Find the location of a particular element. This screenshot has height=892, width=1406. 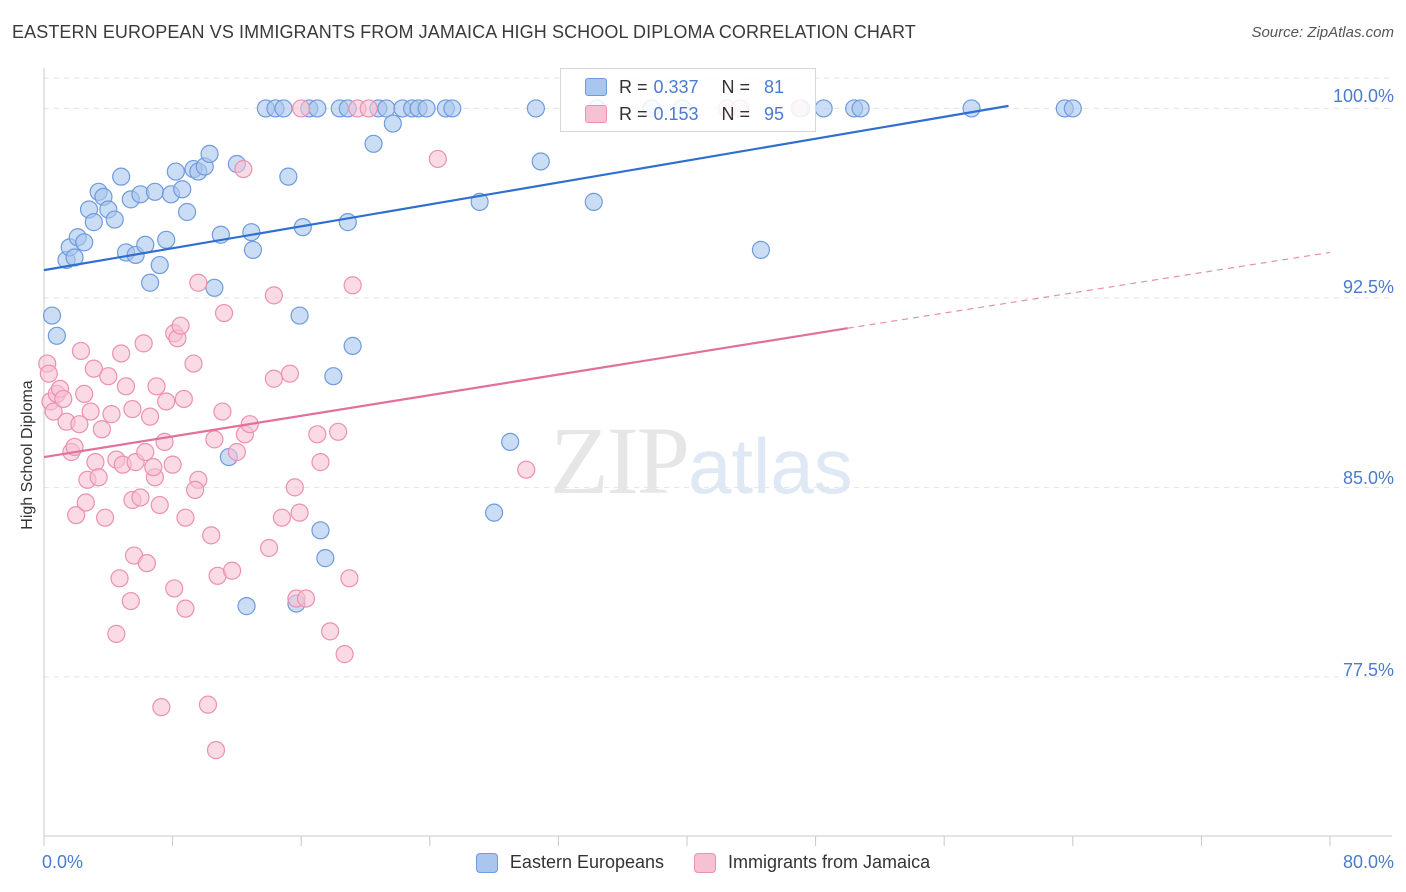

y-tick-label-85: 85.0% is located at coordinates (1368, 478).